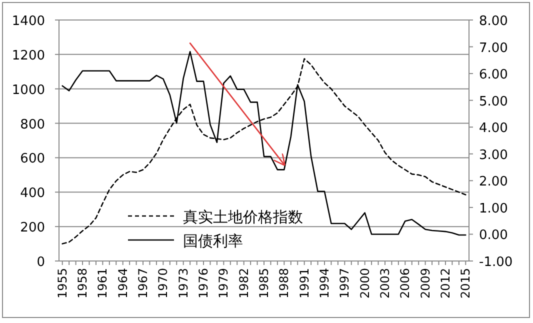  I want to click on y-tick-label: 1400, so click(28, 21).